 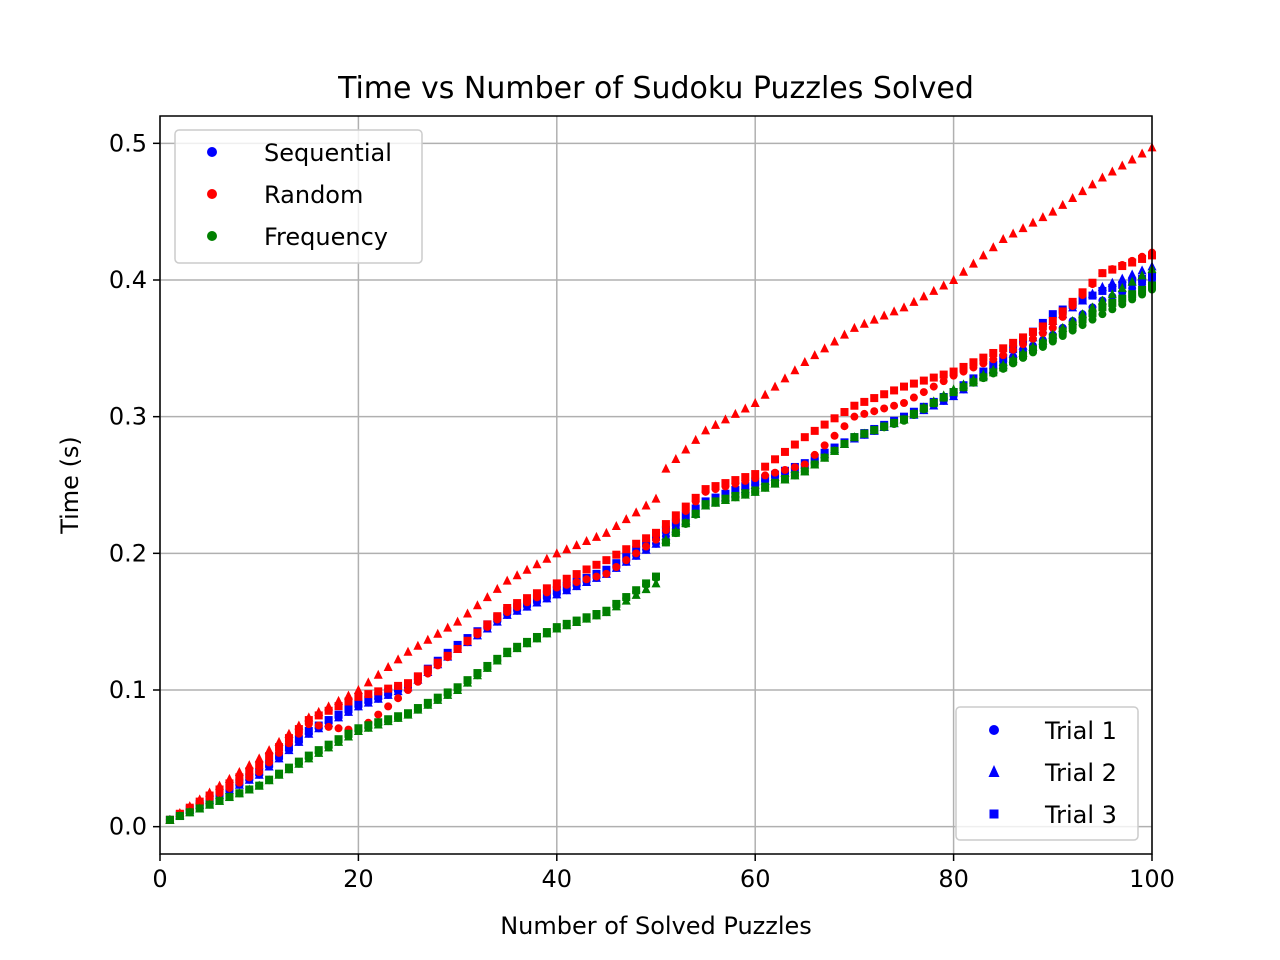 What do you see at coordinates (953, 879) in the screenshot?
I see `x-tick-label: 80` at bounding box center [953, 879].